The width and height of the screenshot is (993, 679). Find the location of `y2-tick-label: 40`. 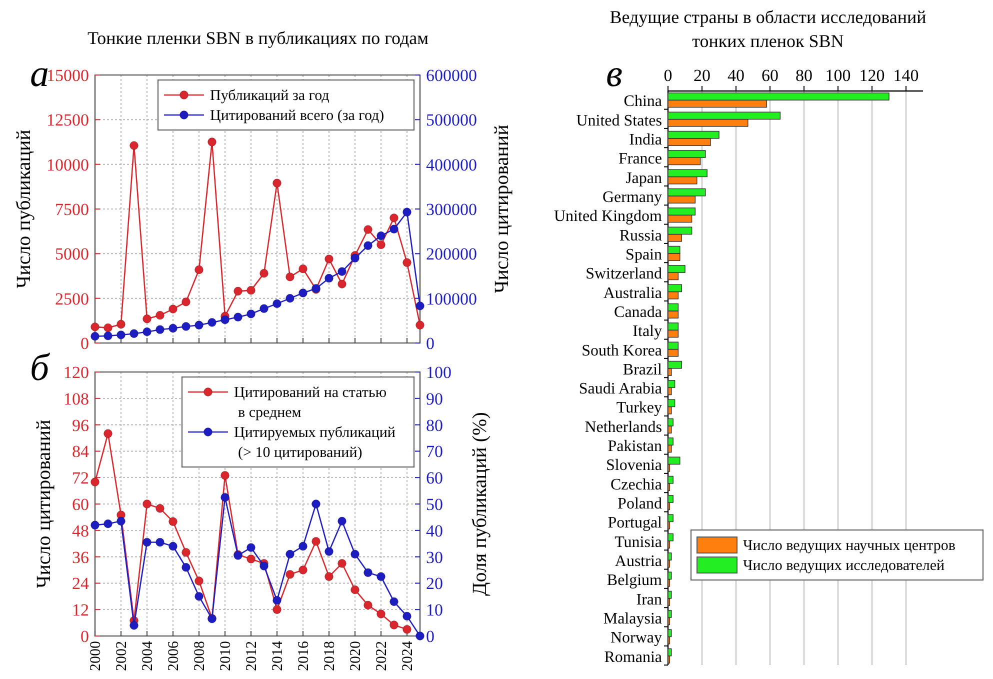

y2-tick-label: 40 is located at coordinates (434, 530).